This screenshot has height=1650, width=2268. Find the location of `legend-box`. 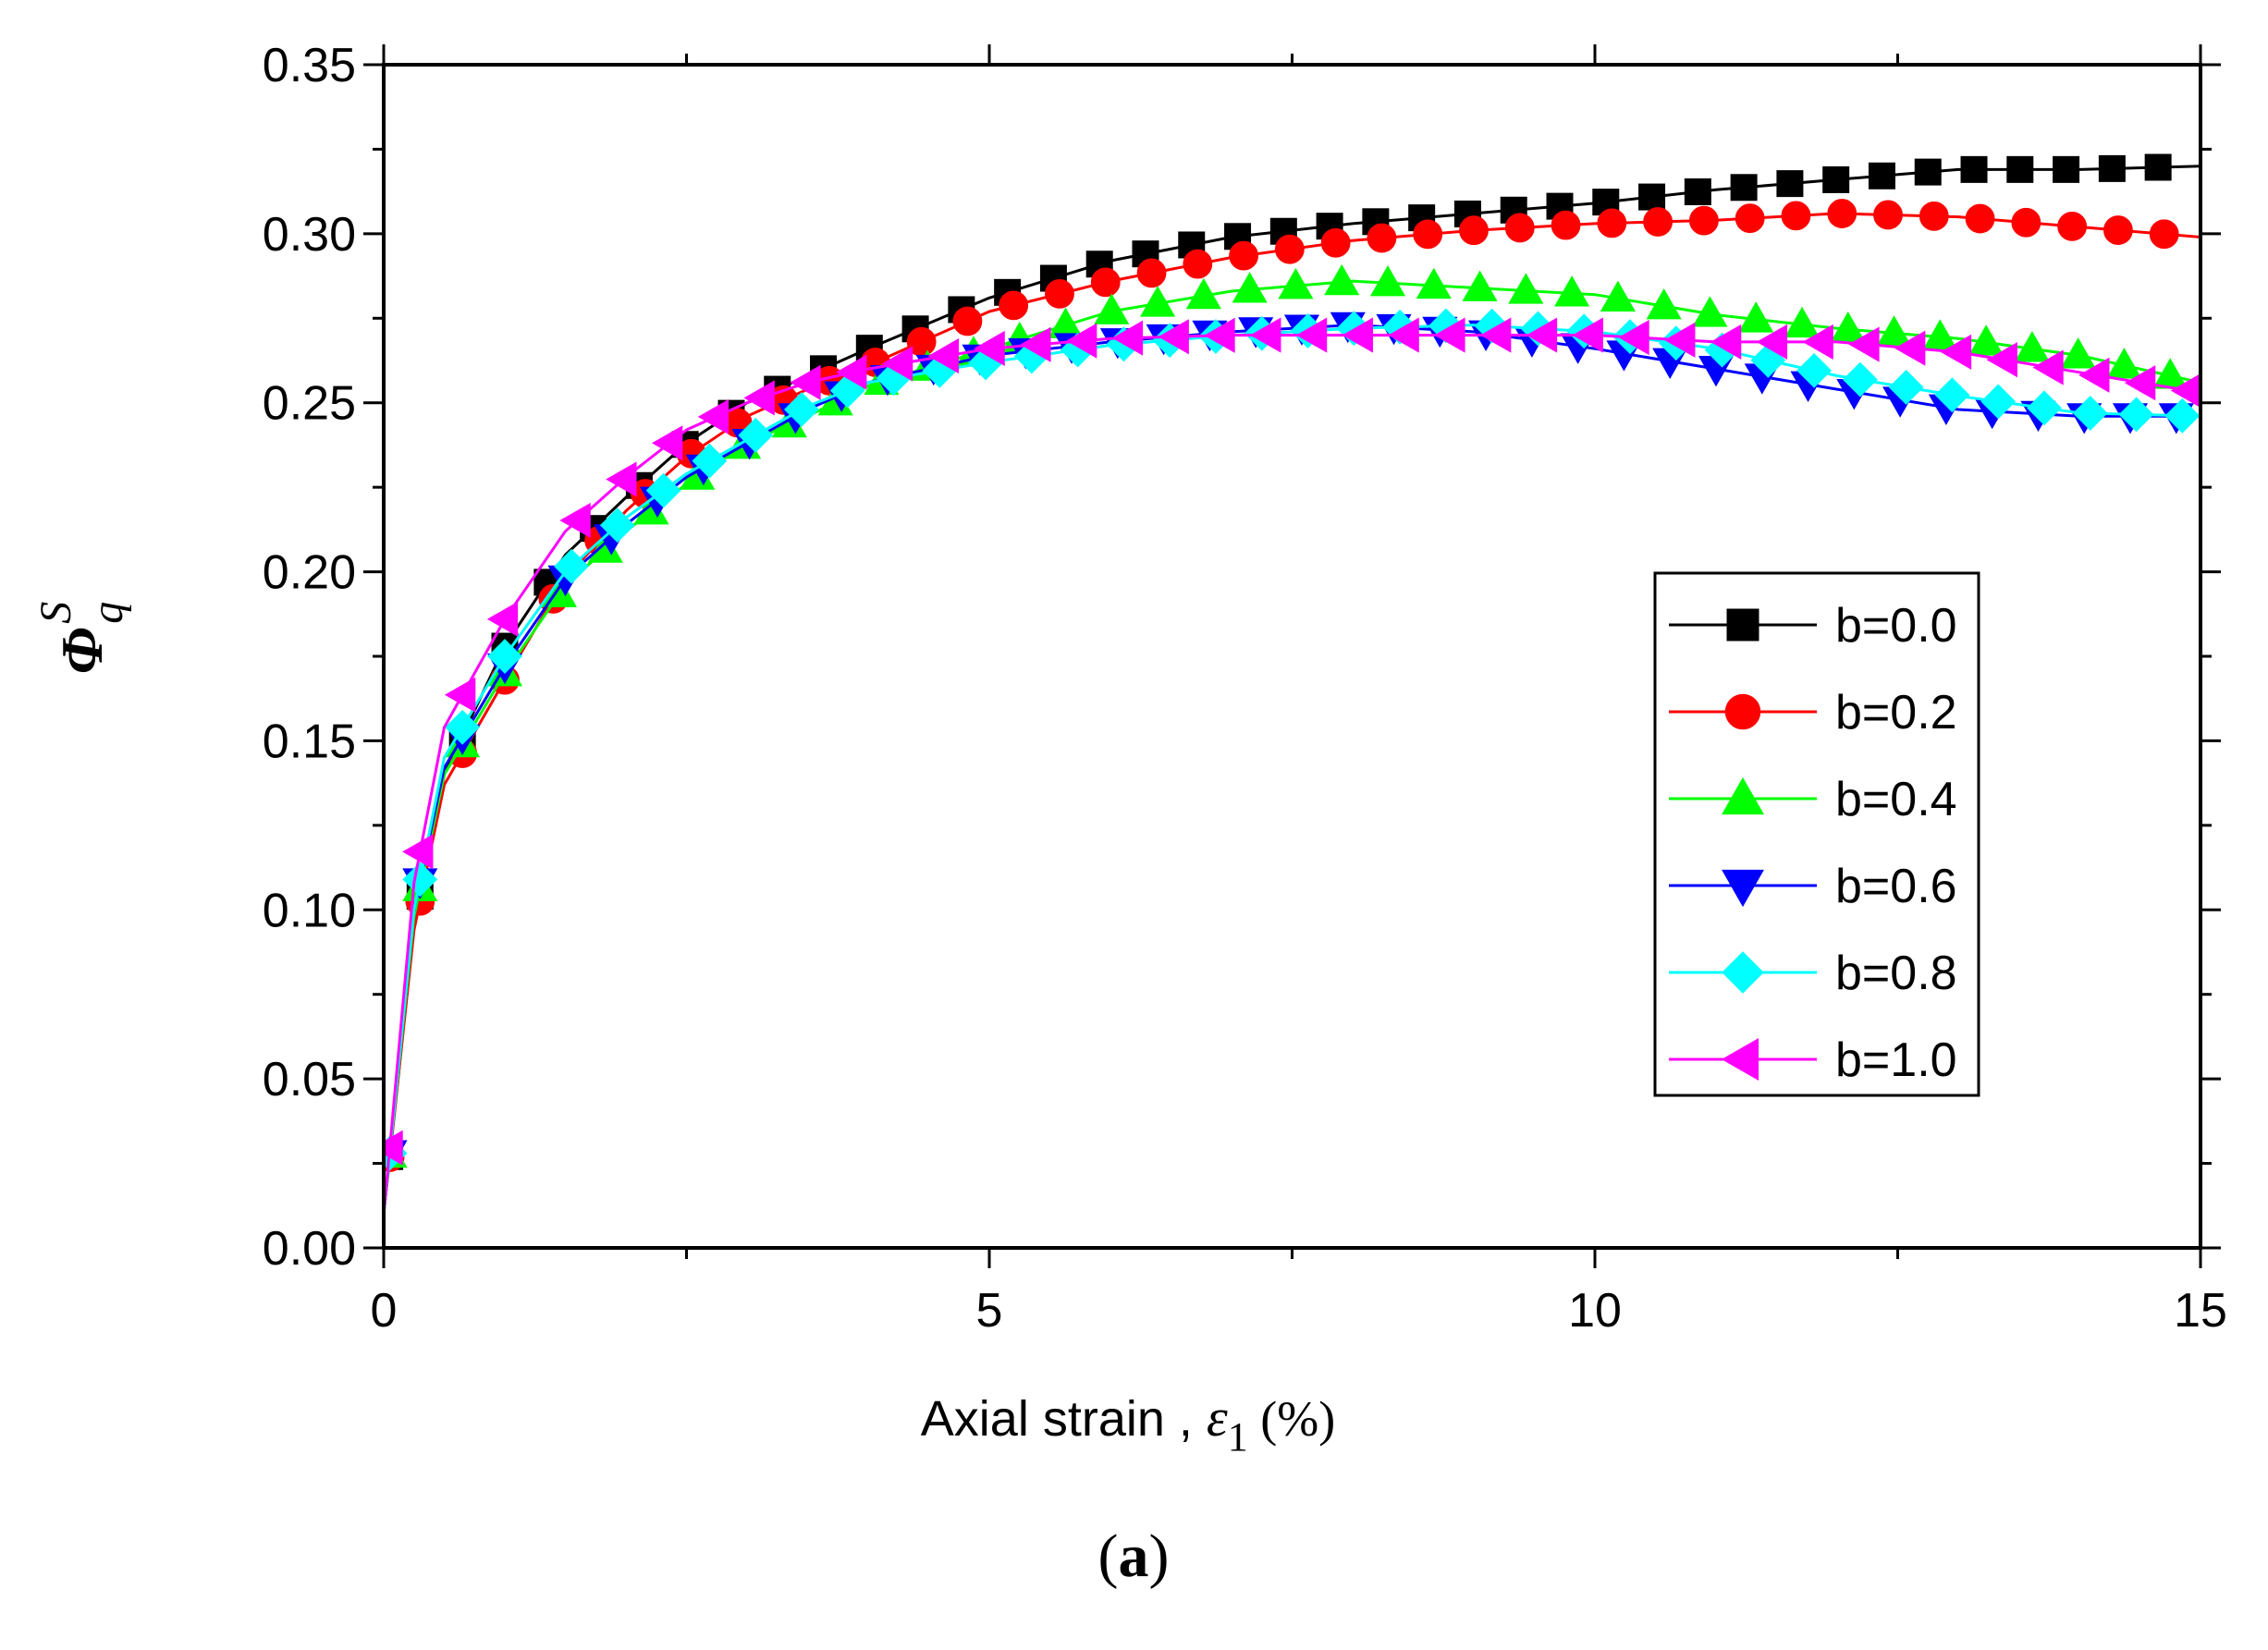

legend-box is located at coordinates (1816, 834).